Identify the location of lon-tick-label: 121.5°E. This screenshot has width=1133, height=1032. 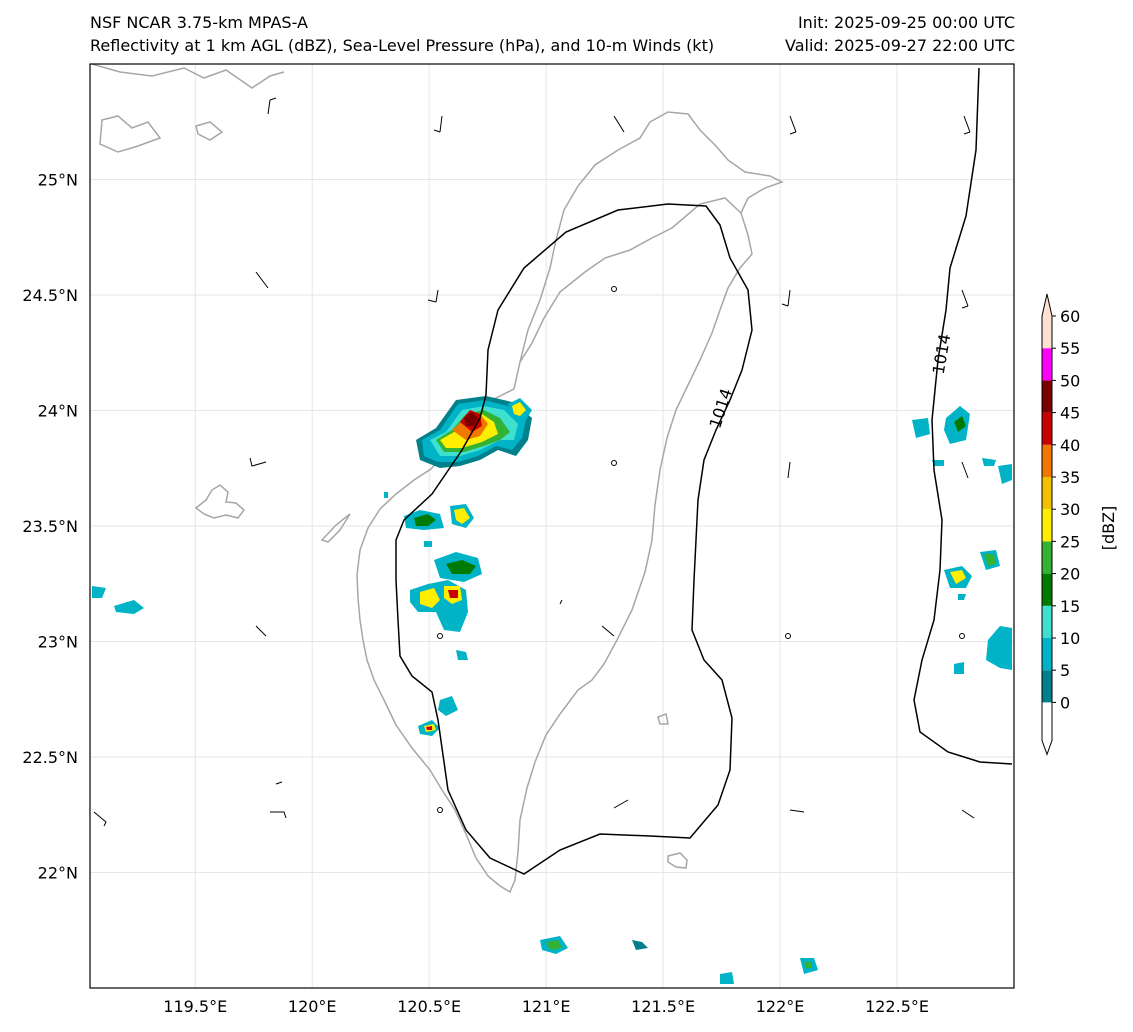
(663, 1006).